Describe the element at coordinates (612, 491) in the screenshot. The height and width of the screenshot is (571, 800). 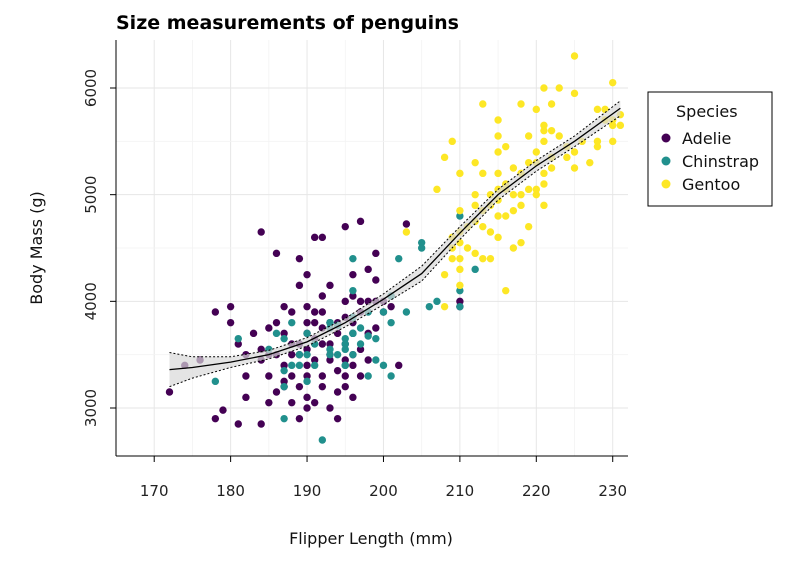
I see `x-tick-label: 230` at that location.